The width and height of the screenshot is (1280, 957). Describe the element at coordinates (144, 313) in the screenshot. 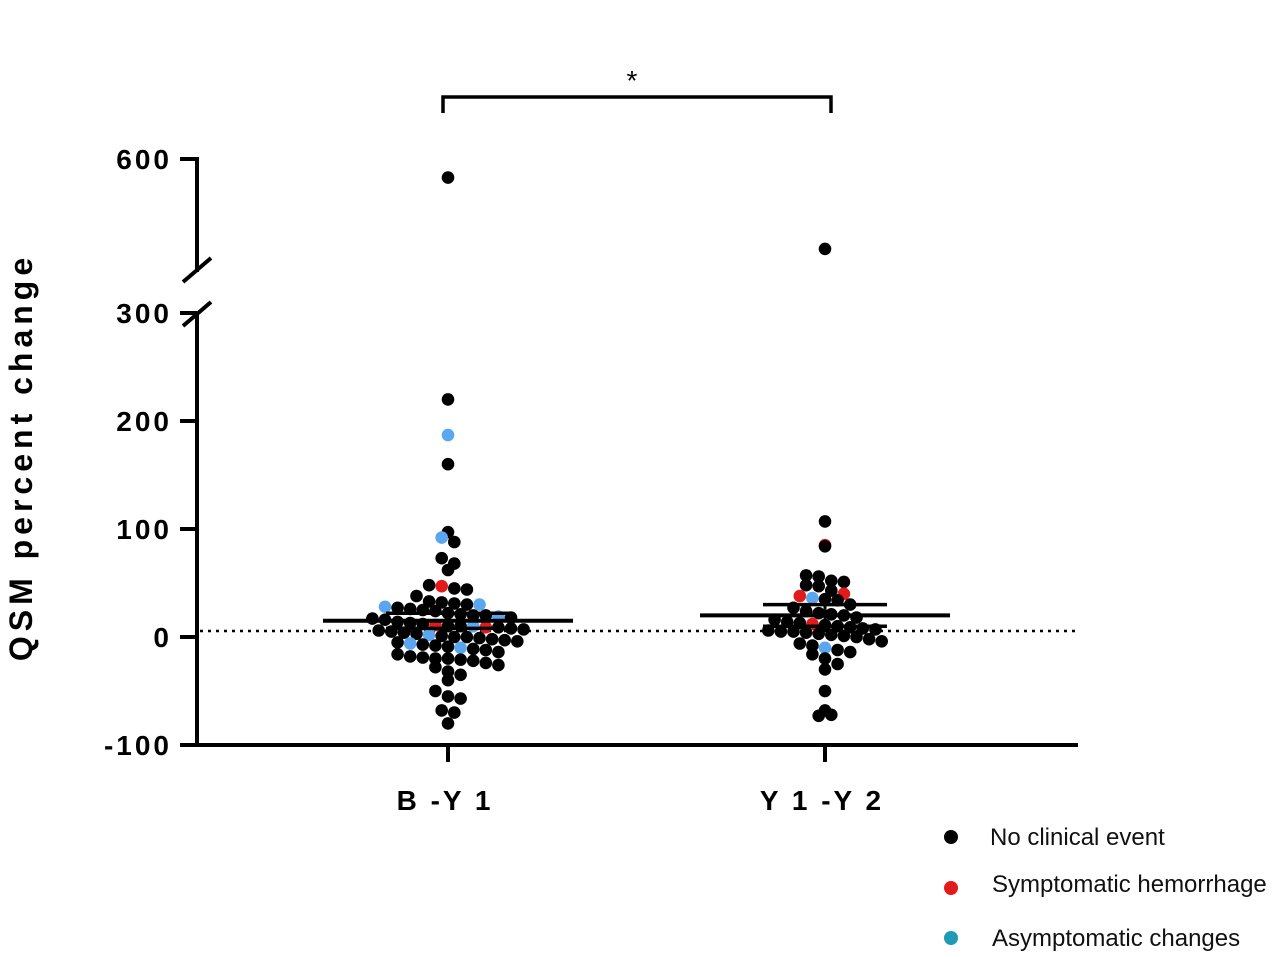

I see `y-tick-label: 300` at that location.